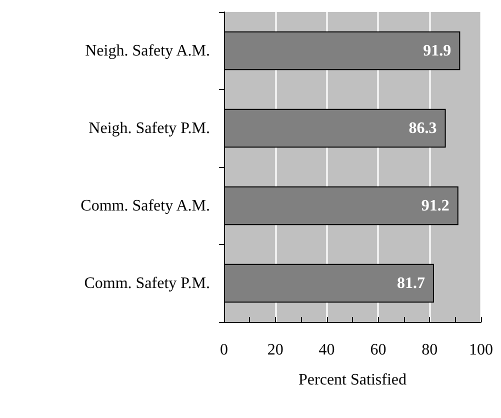 This screenshot has width=501, height=418. What do you see at coordinates (147, 51) in the screenshot?
I see `y-tick-label: Neigh. Safety A.M.` at bounding box center [147, 51].